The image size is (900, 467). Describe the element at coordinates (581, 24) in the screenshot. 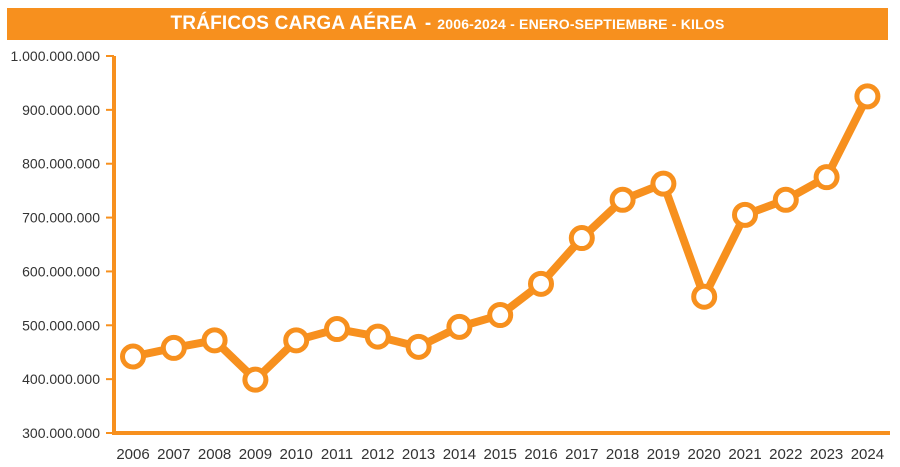

I see `chart-subtitle: 2006-2024 - ENERO-SEPTIEMBRE - KILOS` at that location.